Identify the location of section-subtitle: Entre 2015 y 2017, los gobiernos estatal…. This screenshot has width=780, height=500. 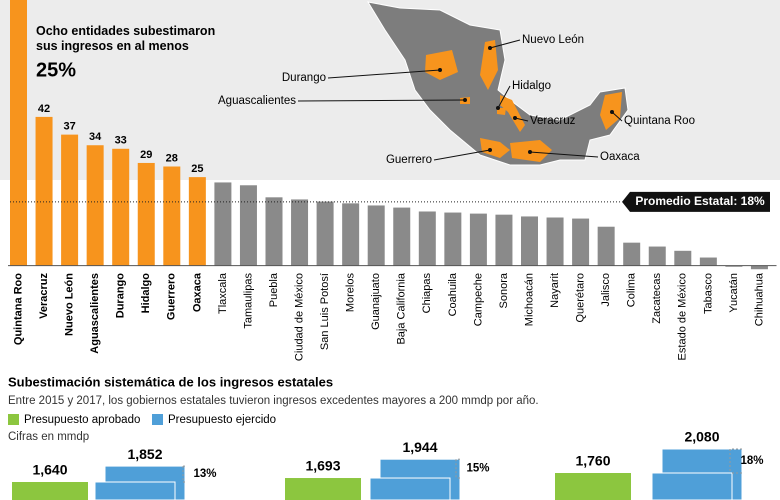
(273, 401).